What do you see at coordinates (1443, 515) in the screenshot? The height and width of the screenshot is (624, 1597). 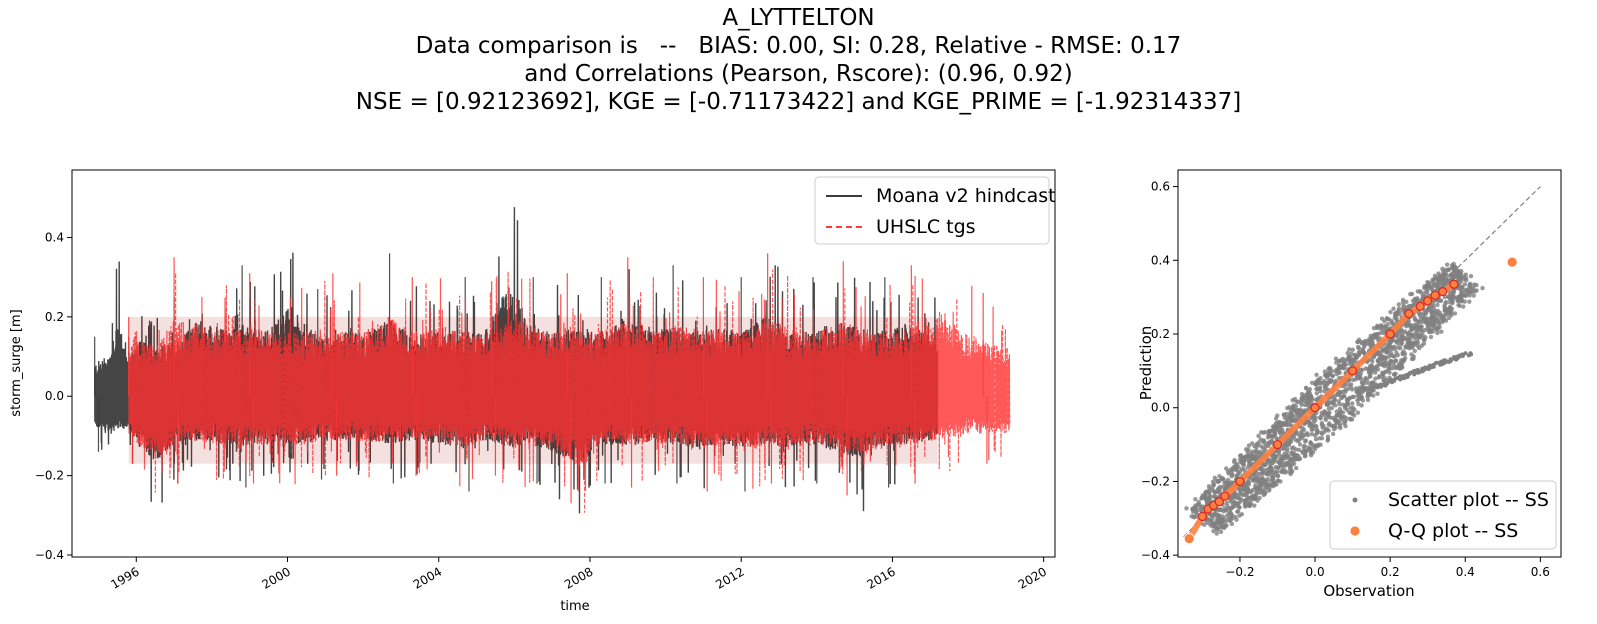 I see `scatter-legend-box` at bounding box center [1443, 515].